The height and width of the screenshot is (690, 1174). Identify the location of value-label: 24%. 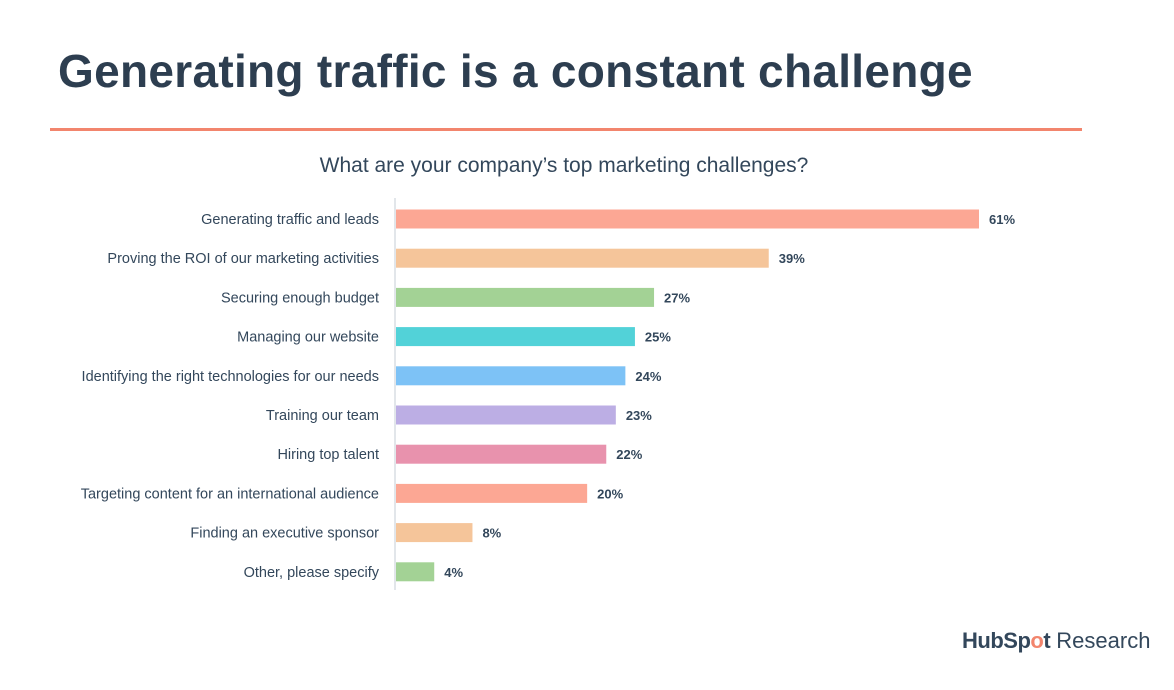
(648, 376).